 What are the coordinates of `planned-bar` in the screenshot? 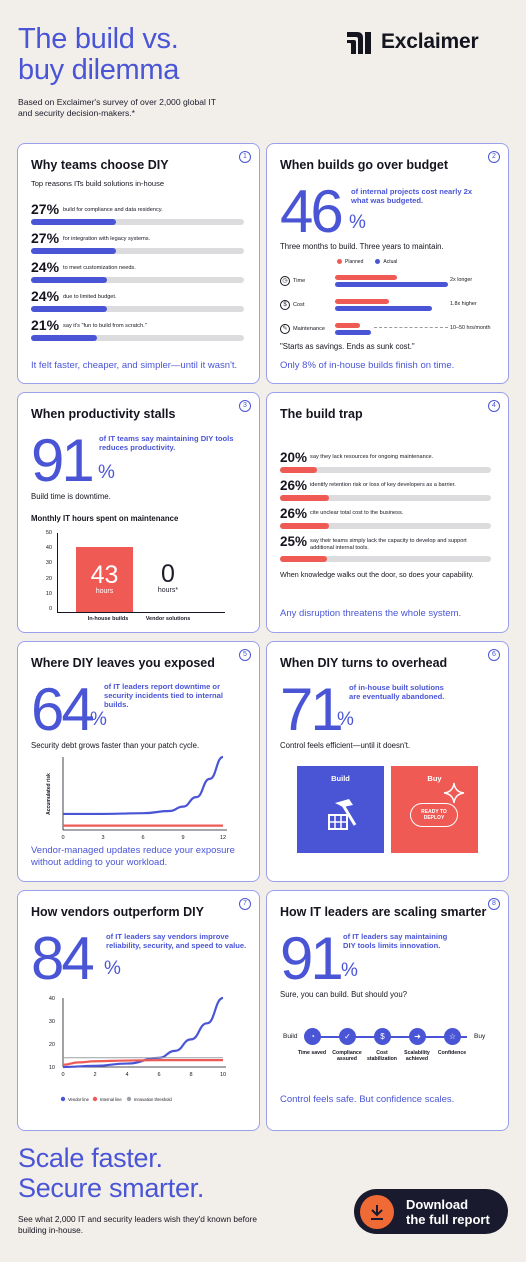 It's located at (362, 301).